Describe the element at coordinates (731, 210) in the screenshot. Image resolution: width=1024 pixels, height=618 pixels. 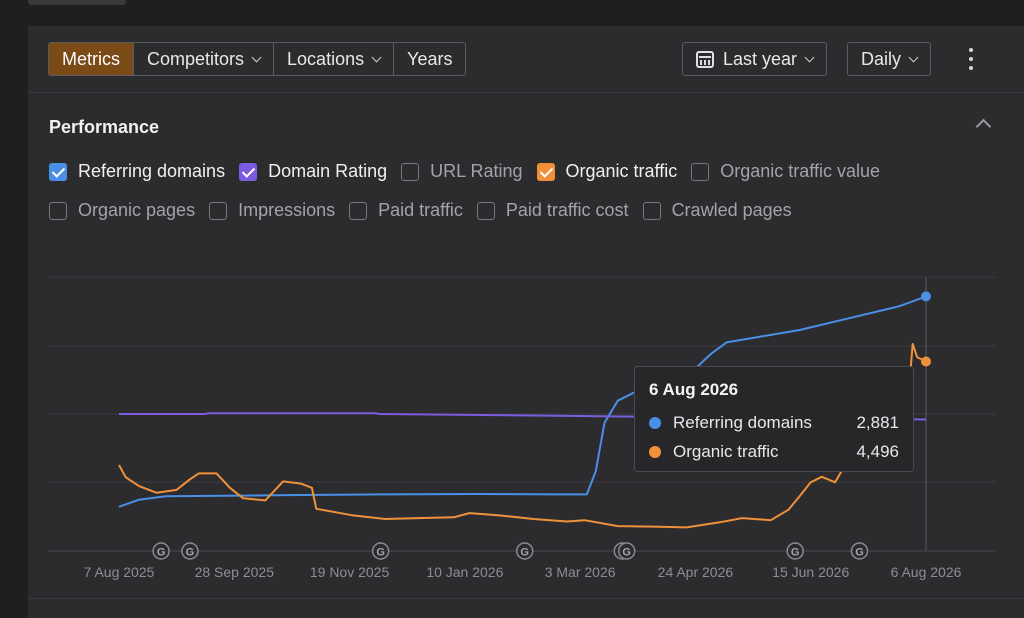
I see `checkbox-label: Crawled pages` at that location.